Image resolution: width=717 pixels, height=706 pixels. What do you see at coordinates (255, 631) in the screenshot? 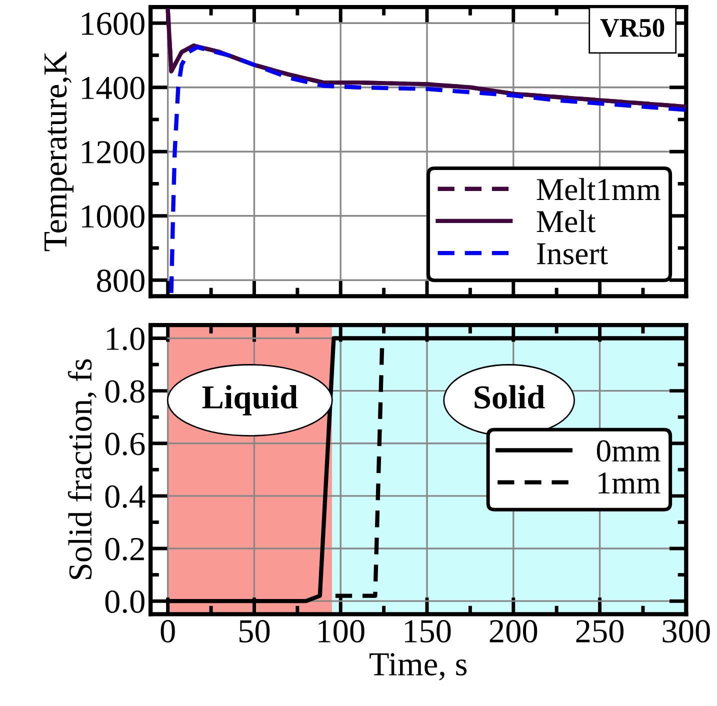
I see `x-tick-label: 50` at bounding box center [255, 631].